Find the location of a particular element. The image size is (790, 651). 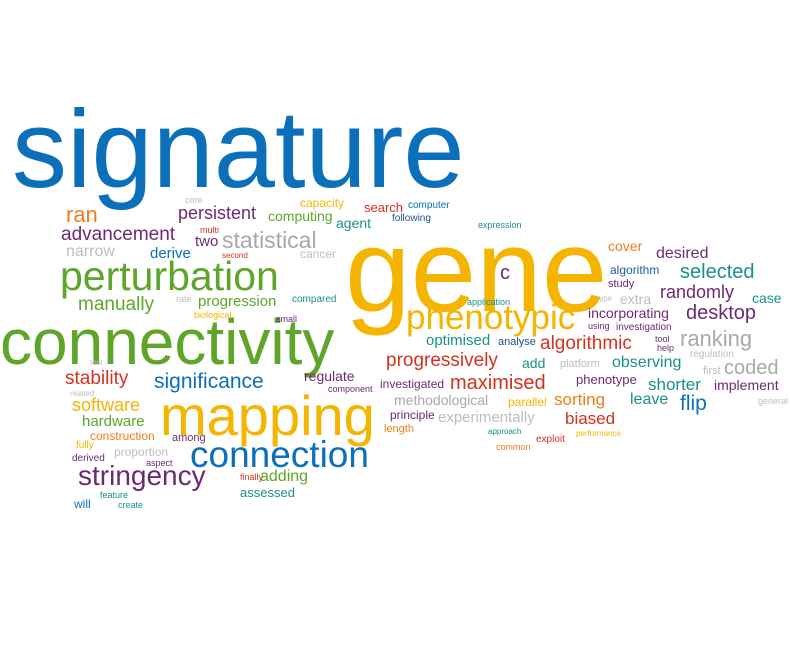

word: methodological is located at coordinates (441, 400).